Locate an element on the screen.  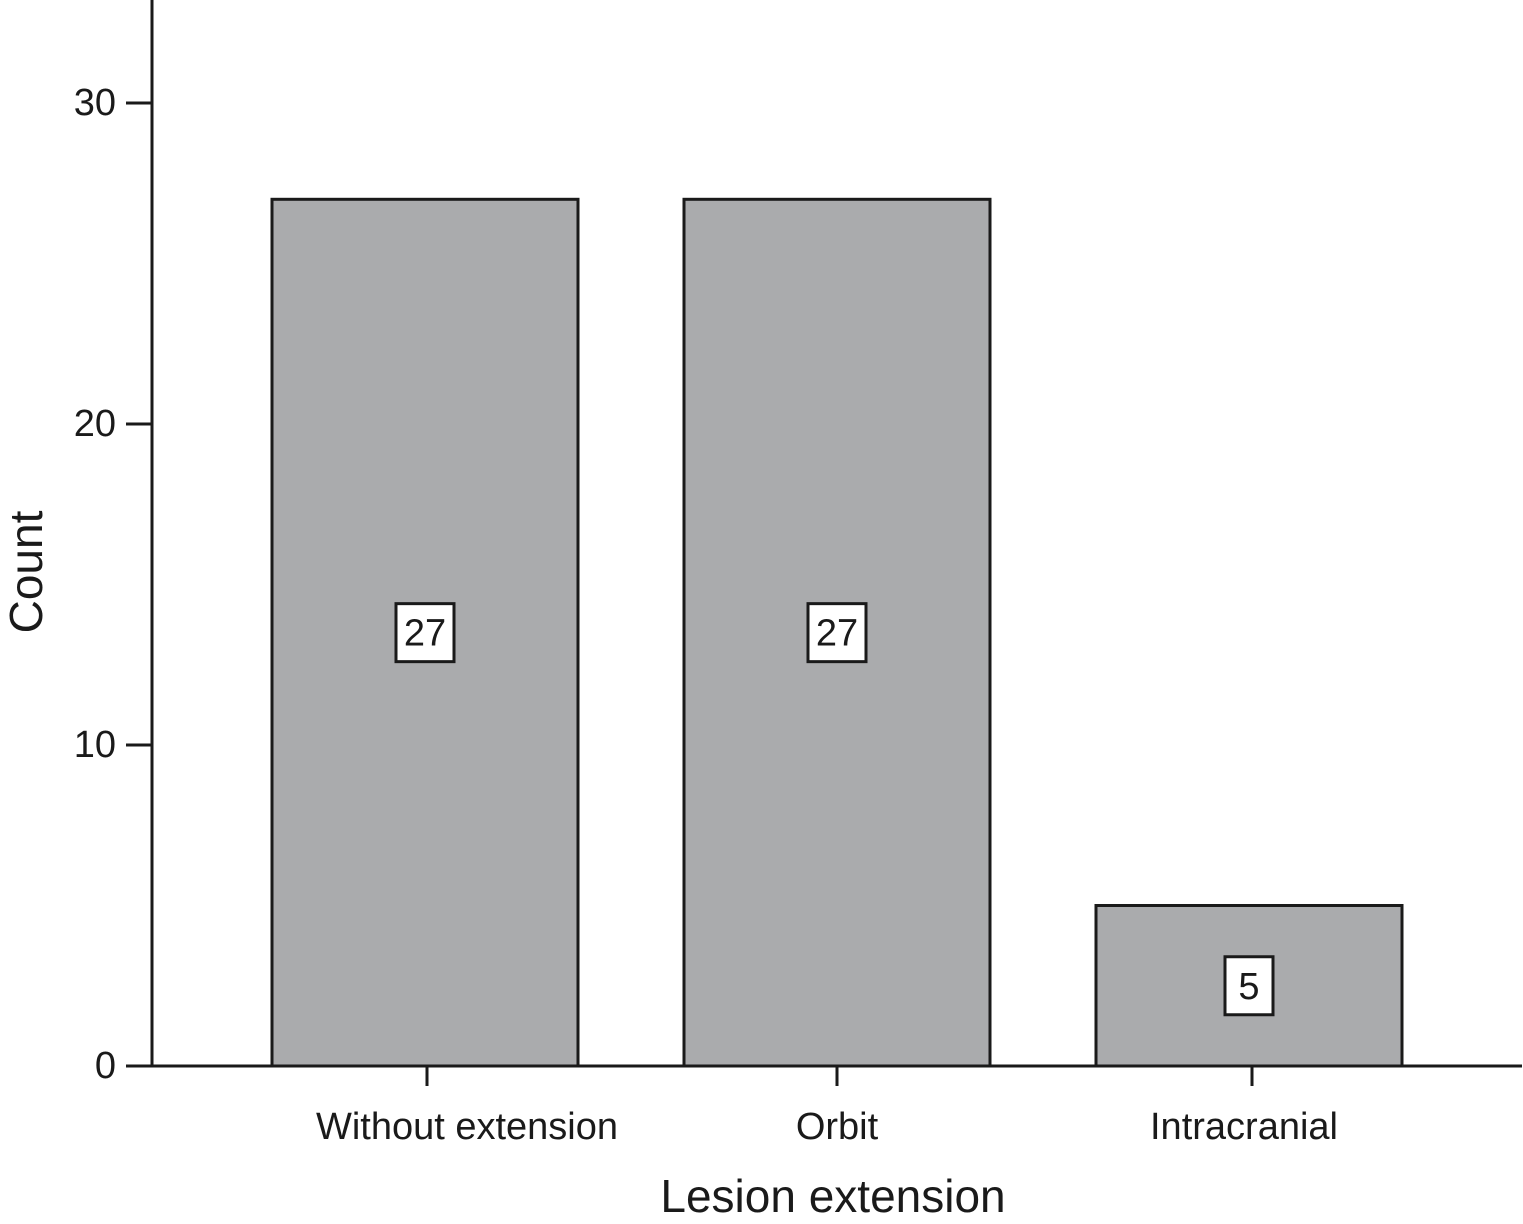
y-tick-label: 10 is located at coordinates (95, 745).